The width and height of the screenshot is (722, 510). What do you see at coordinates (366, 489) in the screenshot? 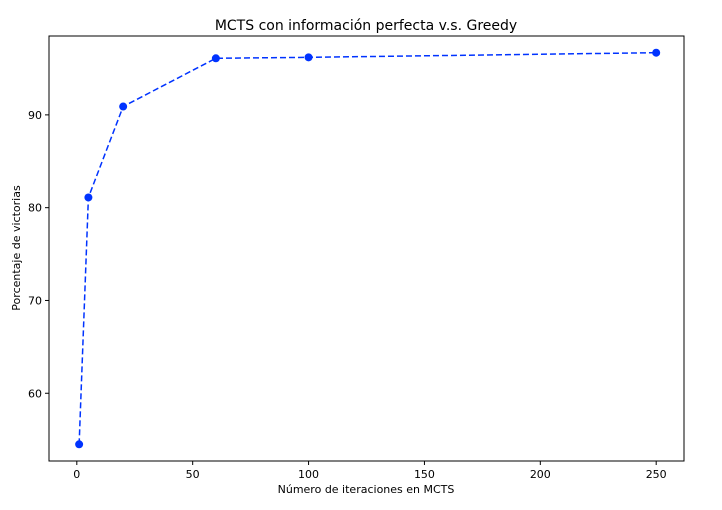
I see `x-axis-label: Número de iteraciones en MCTS` at bounding box center [366, 489].